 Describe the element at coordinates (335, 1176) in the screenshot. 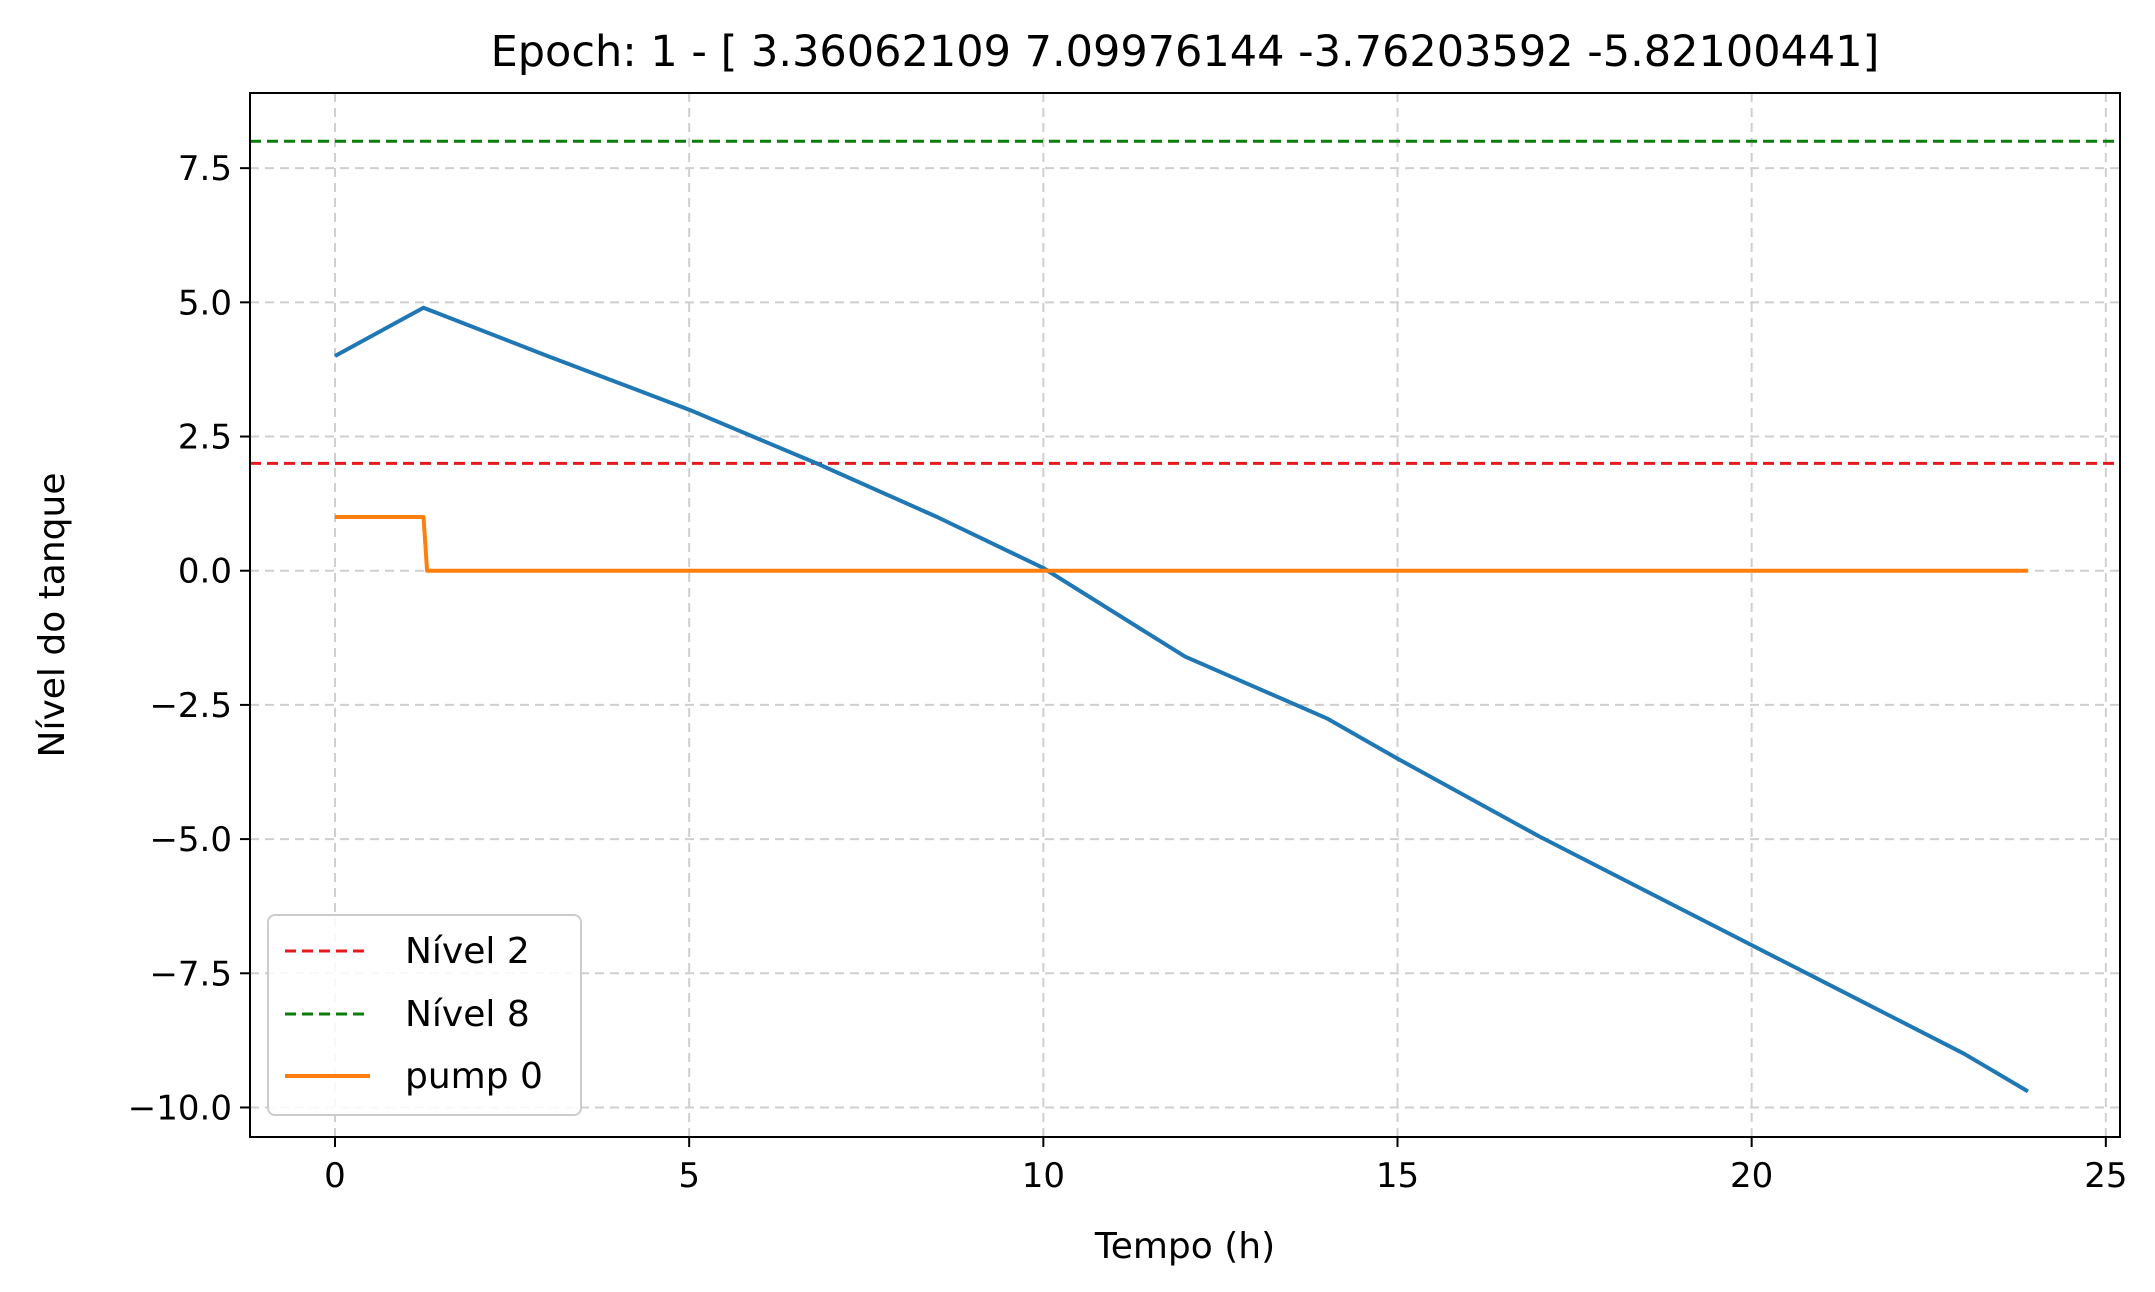

I see `x-tick-label: 0` at that location.